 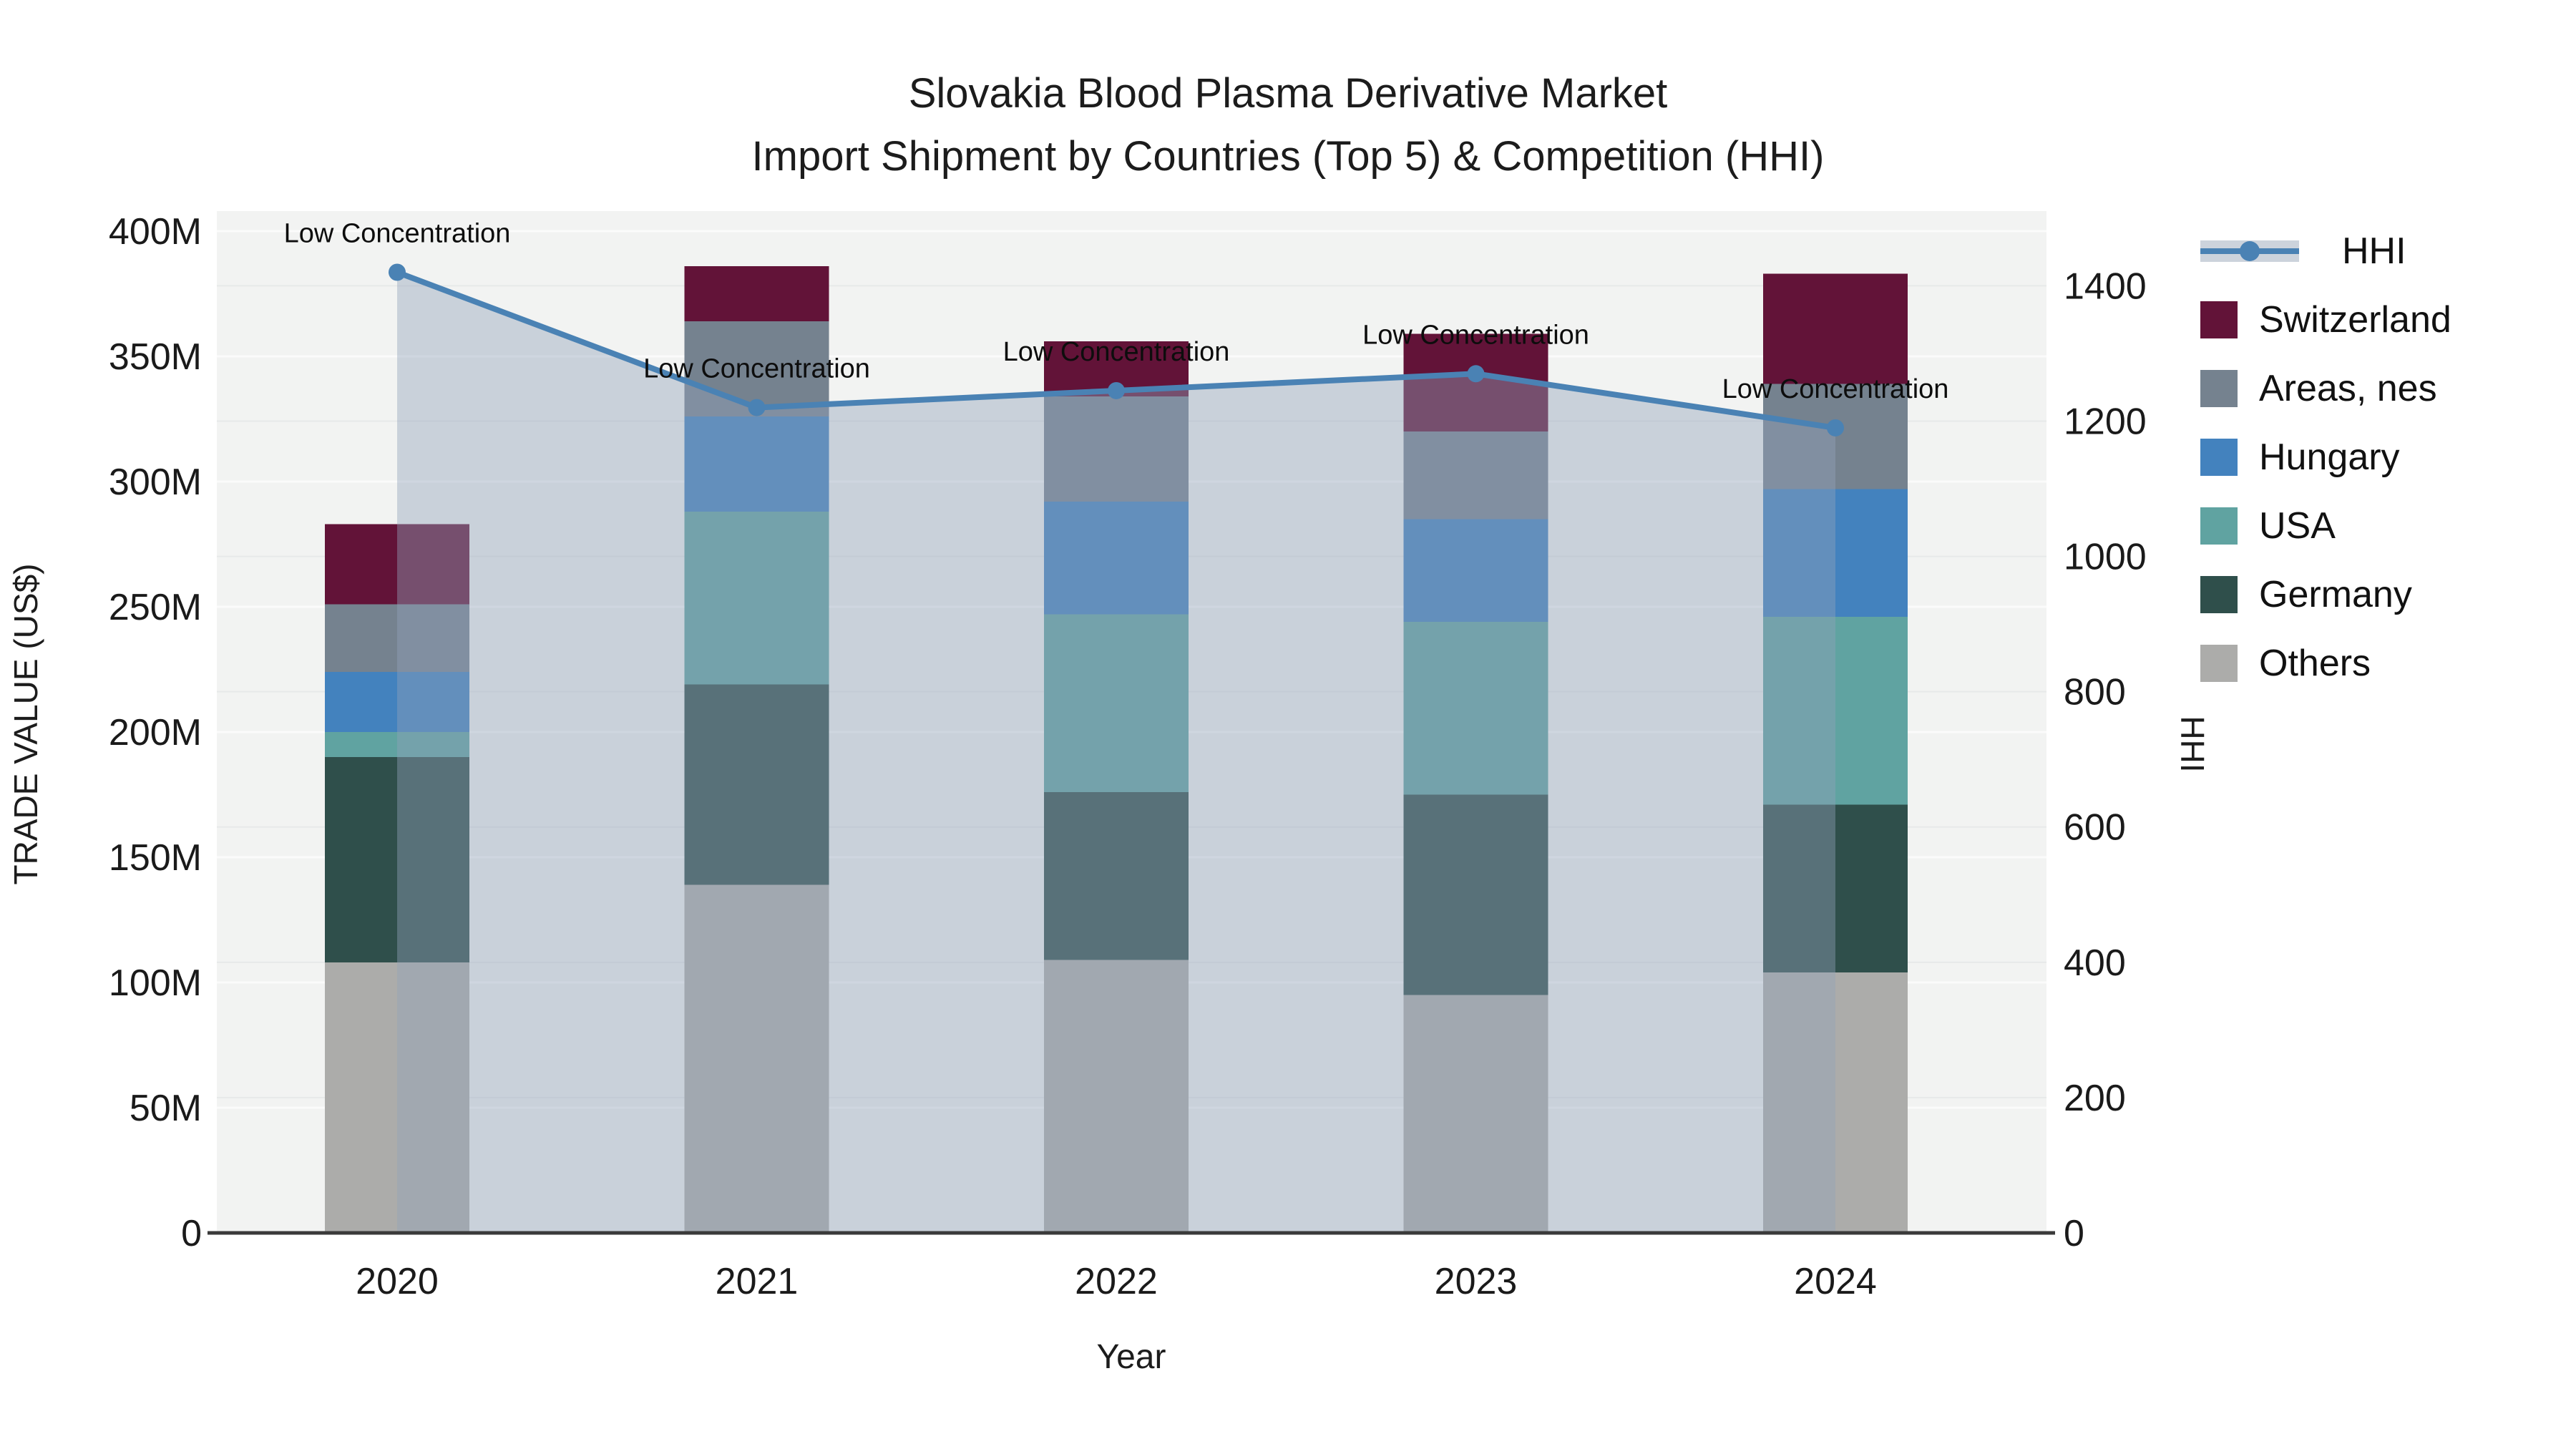 I want to click on annotation-2023: Low Concentration, so click(x=1475, y=335).